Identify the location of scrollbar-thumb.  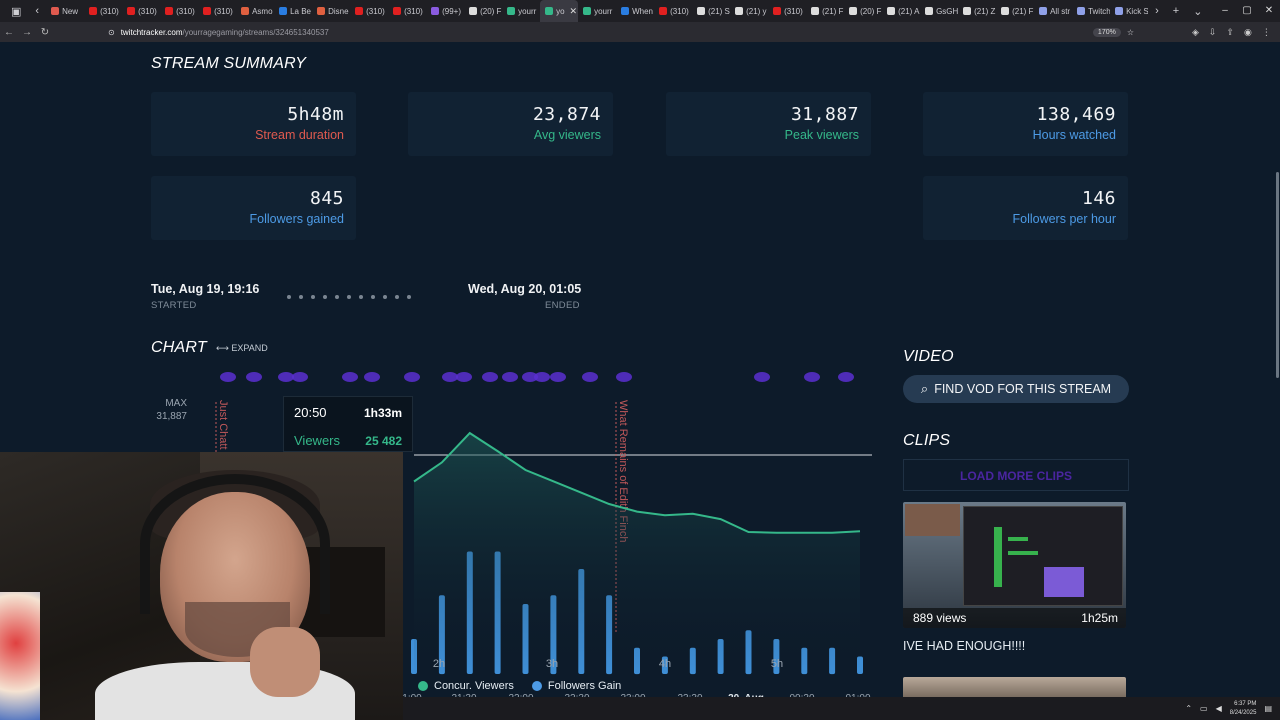
(1277, 275).